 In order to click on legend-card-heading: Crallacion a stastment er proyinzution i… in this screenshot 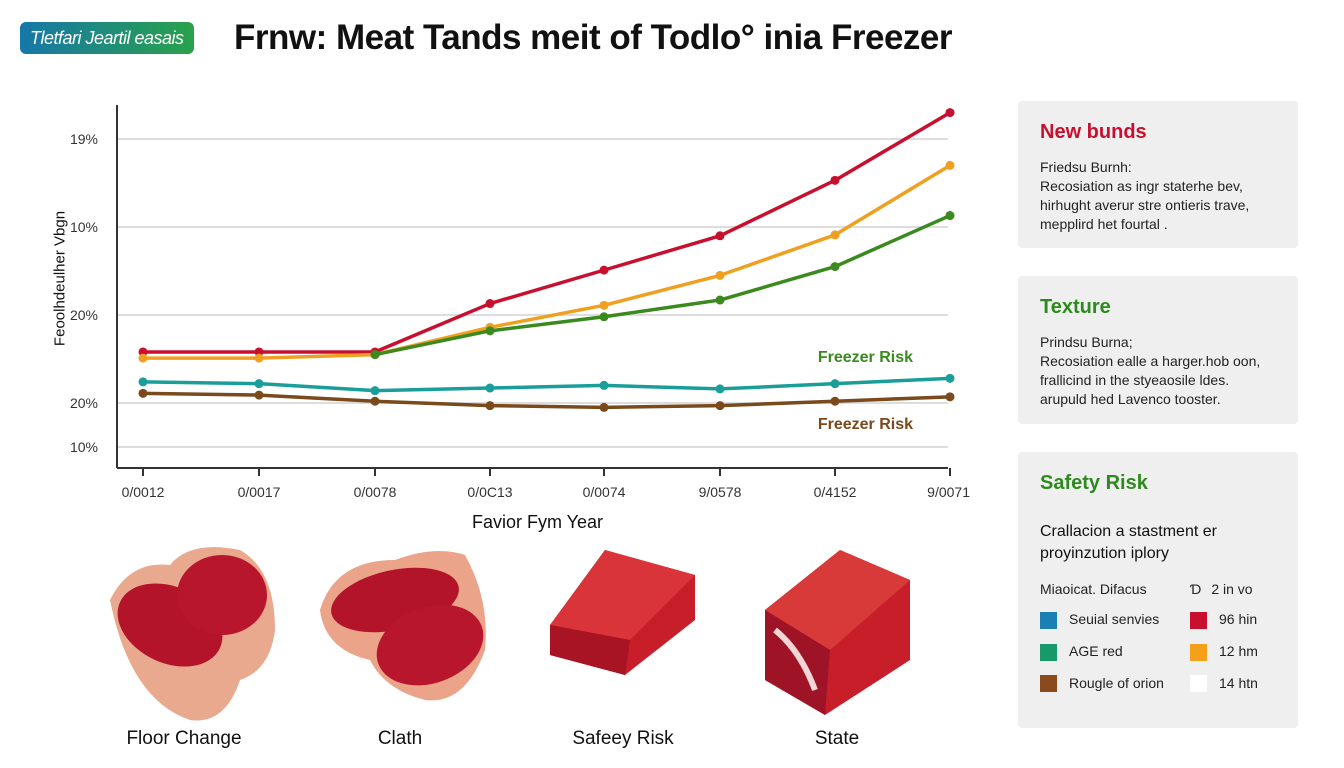, I will do `click(1128, 542)`.